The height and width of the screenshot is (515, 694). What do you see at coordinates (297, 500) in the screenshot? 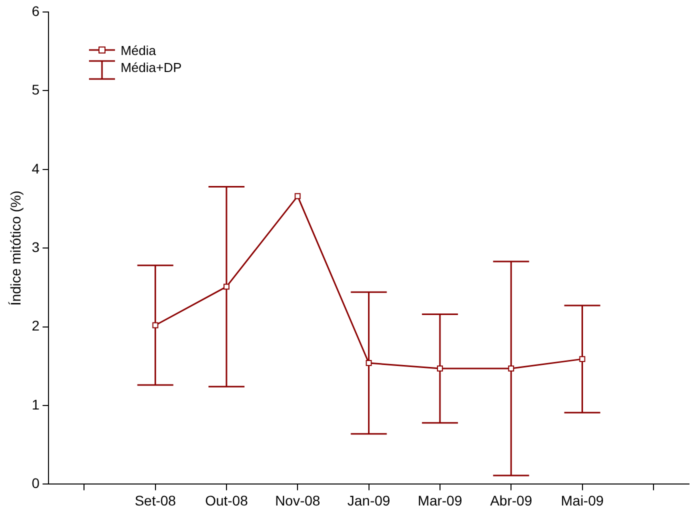
I see `x-tick-label: Nov-08` at bounding box center [297, 500].